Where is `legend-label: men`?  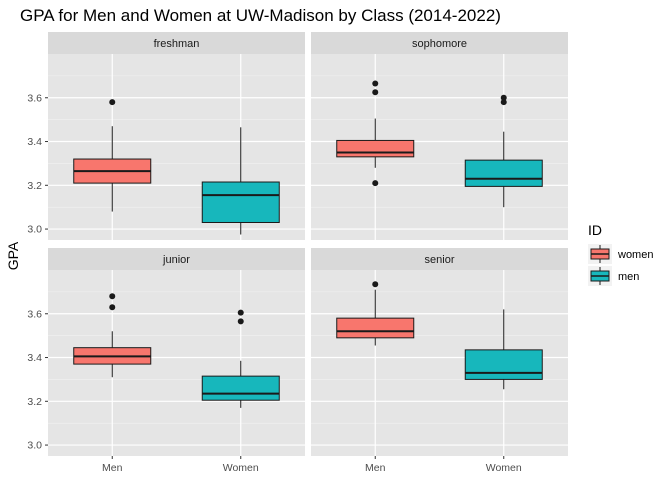 legend-label: men is located at coordinates (628, 277).